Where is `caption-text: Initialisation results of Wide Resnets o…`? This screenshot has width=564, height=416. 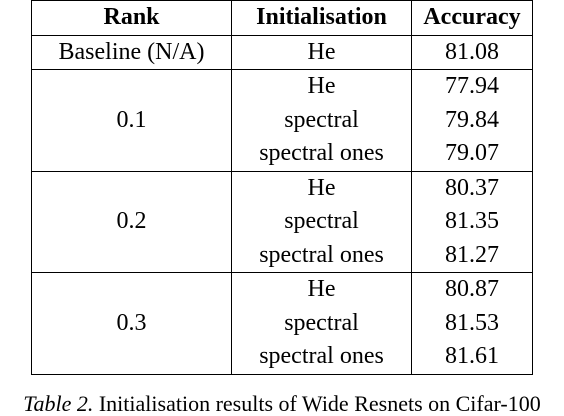
caption-text: Initialisation results of Wide Resnets o… is located at coordinates (319, 403).